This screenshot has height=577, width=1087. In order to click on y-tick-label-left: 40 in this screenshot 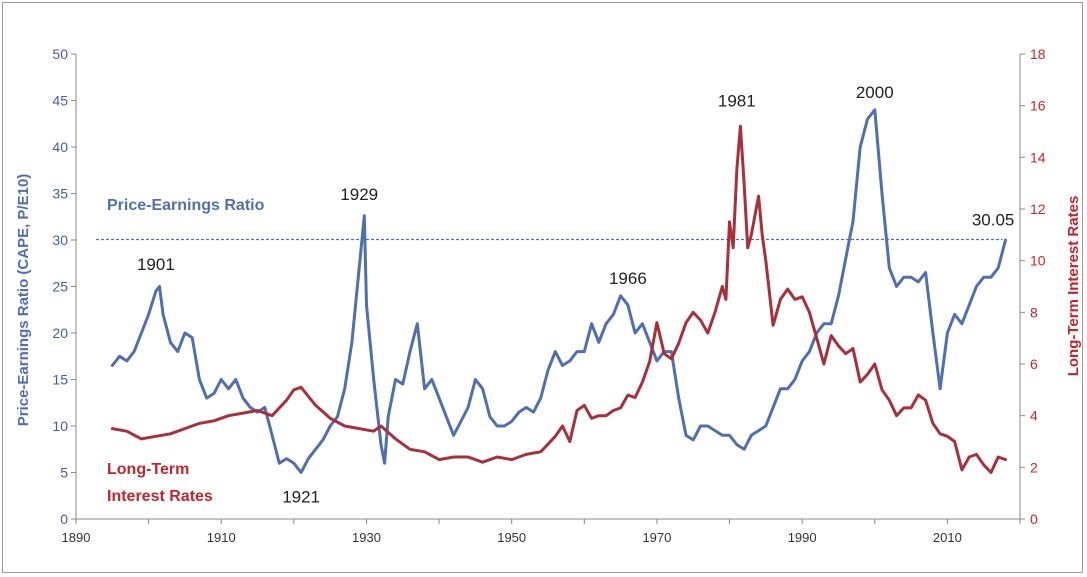, I will do `click(60, 147)`.